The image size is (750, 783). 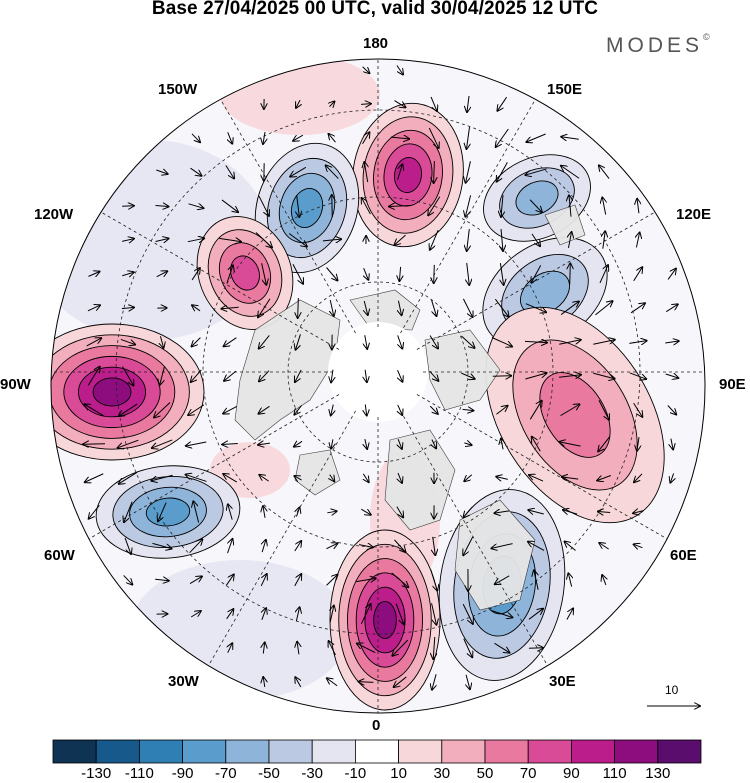 What do you see at coordinates (614, 773) in the screenshot?
I see `colorbar-tick-label: 110` at bounding box center [614, 773].